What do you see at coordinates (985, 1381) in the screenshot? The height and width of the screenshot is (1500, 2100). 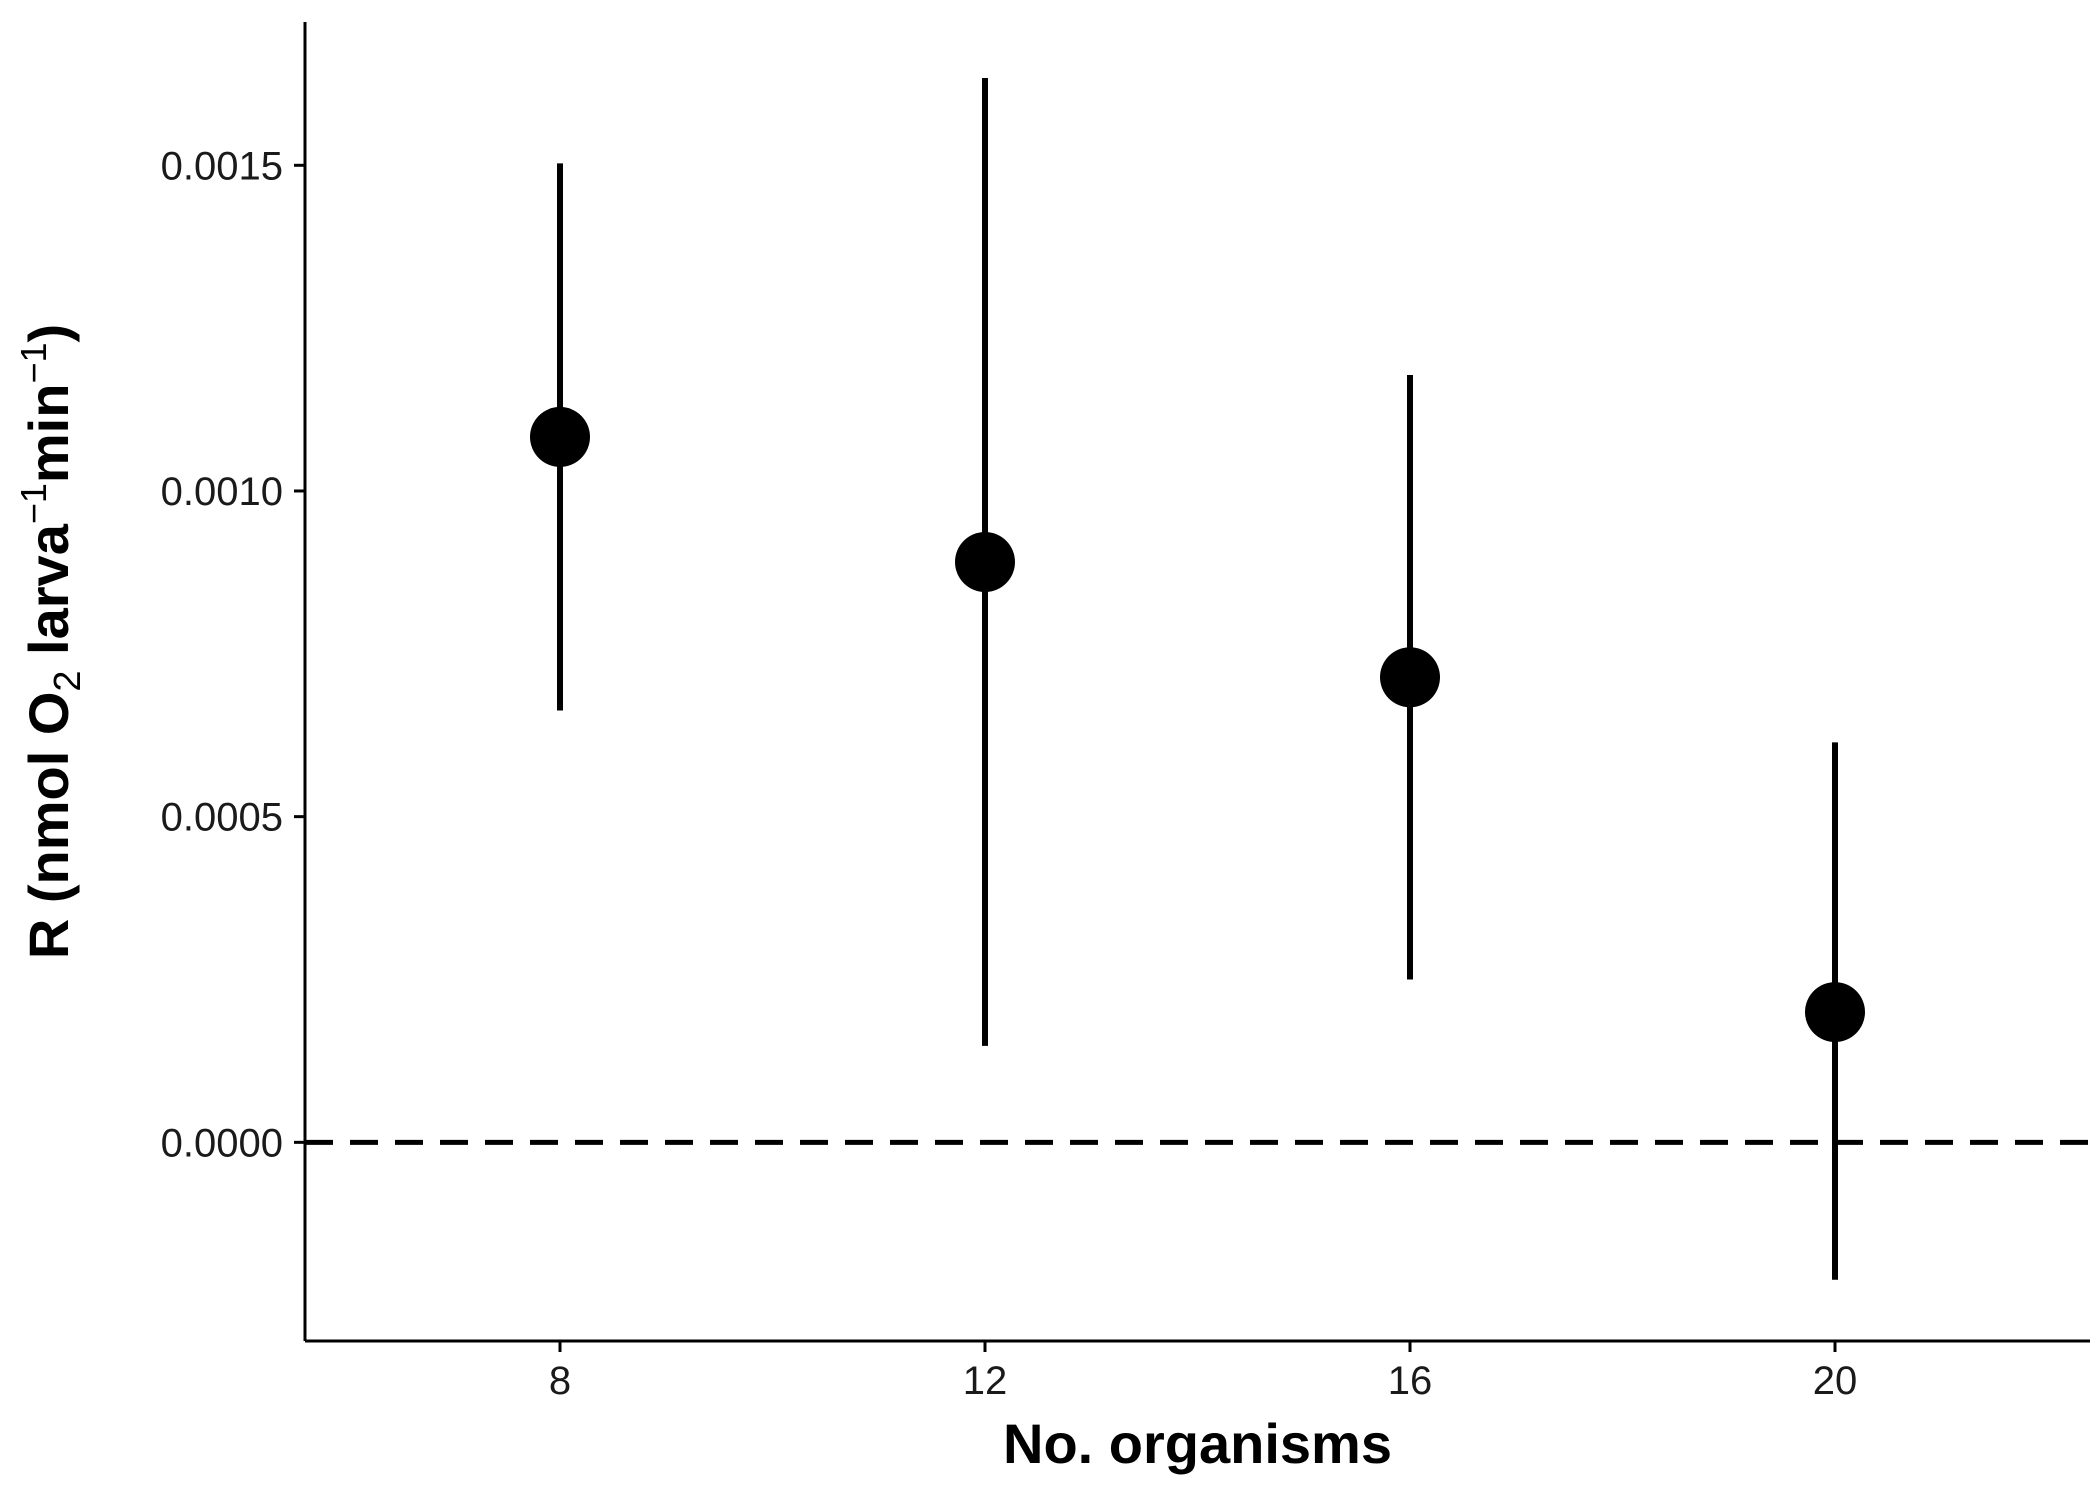 I see `x-tick-label: 12` at bounding box center [985, 1381].